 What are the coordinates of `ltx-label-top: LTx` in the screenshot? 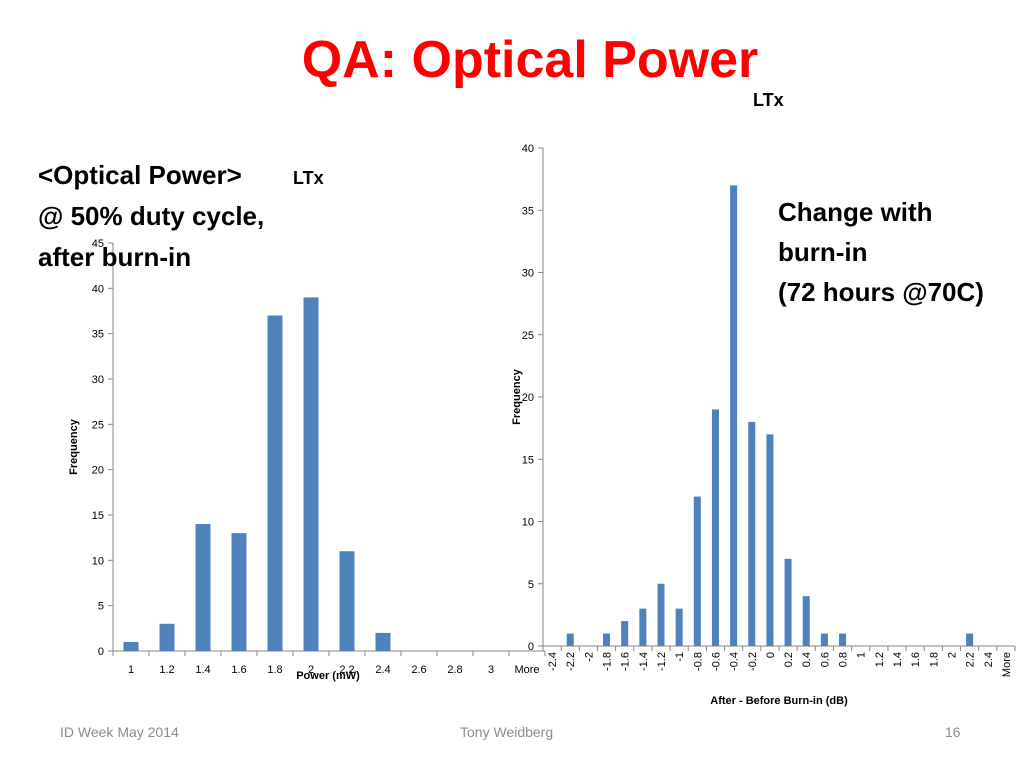 It's located at (768, 100).